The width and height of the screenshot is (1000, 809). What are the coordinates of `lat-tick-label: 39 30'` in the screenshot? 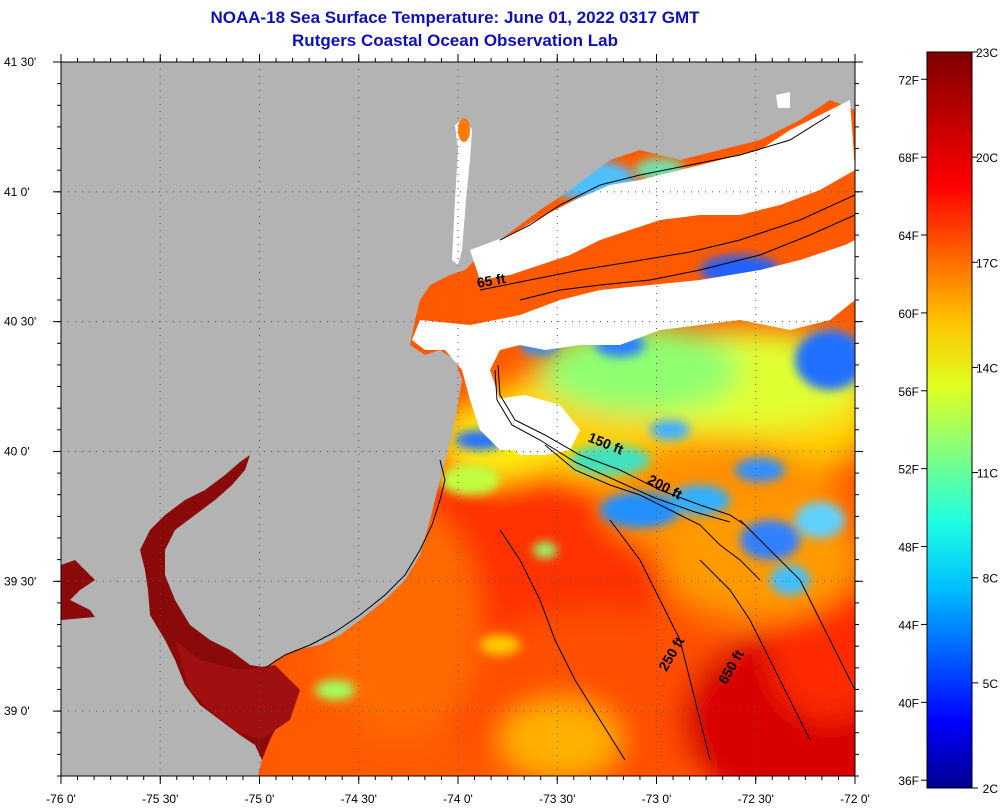 It's located at (20, 581).